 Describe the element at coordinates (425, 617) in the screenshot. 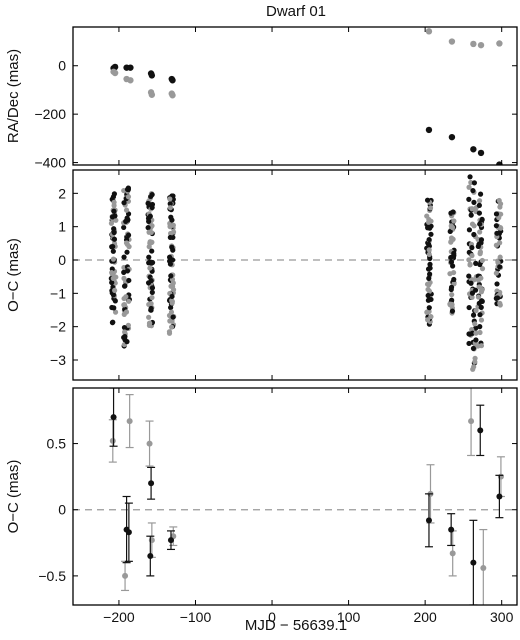

I see `x-tick-label: 200` at that location.